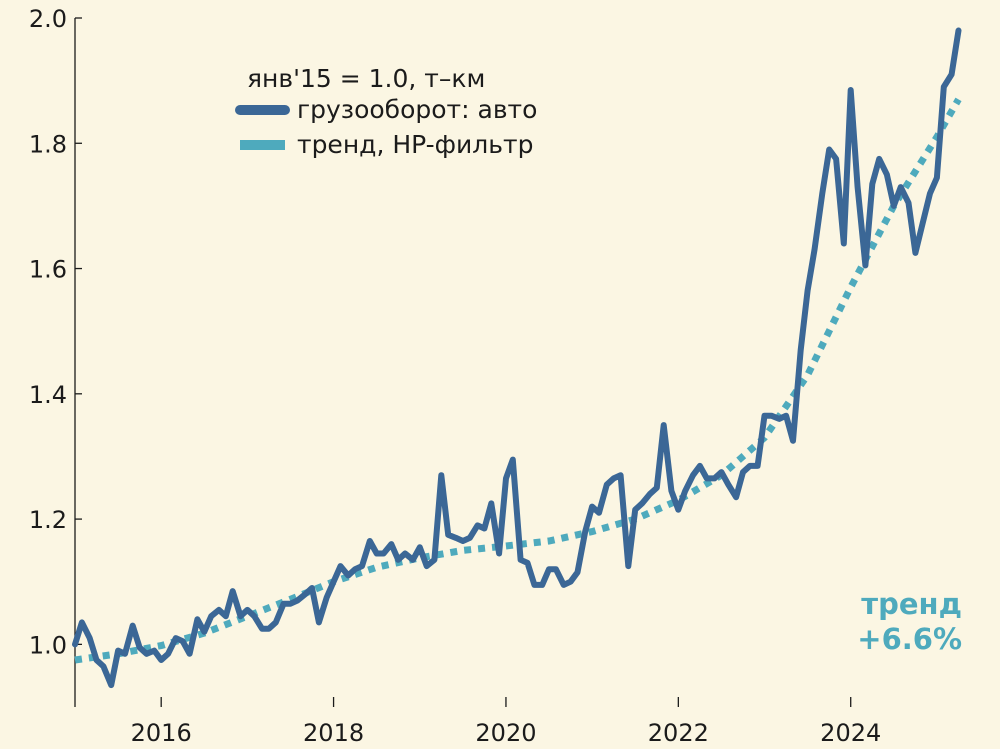 This screenshot has height=749, width=1000. Describe the element at coordinates (48, 19) in the screenshot. I see `y-tick-label: 2.0` at that location.